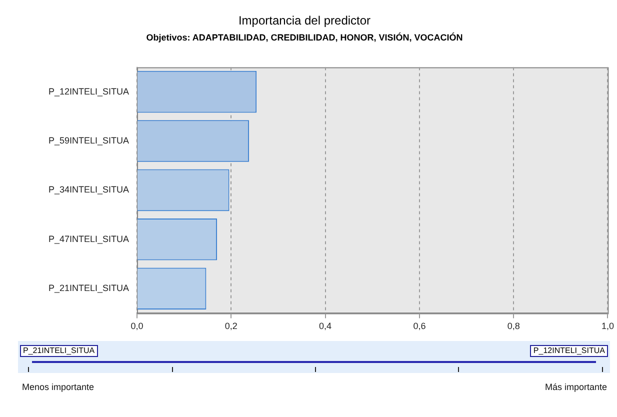 The image size is (617, 417). Describe the element at coordinates (88, 91) in the screenshot. I see `y-tick-label: P_12INTELI_SITUA` at that location.